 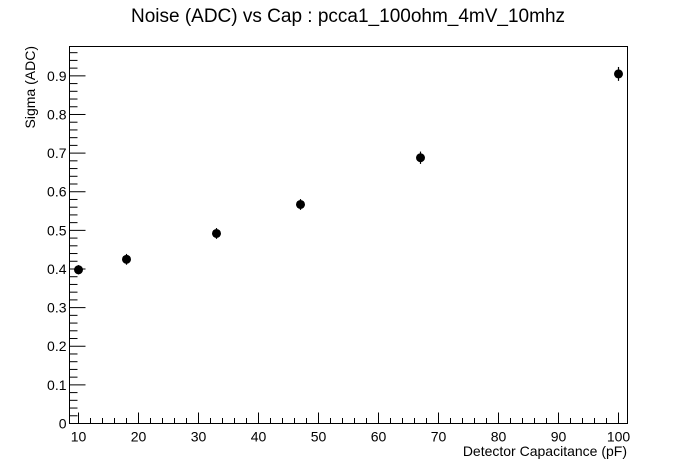 I want to click on x-tick-label: 90, so click(x=559, y=437).